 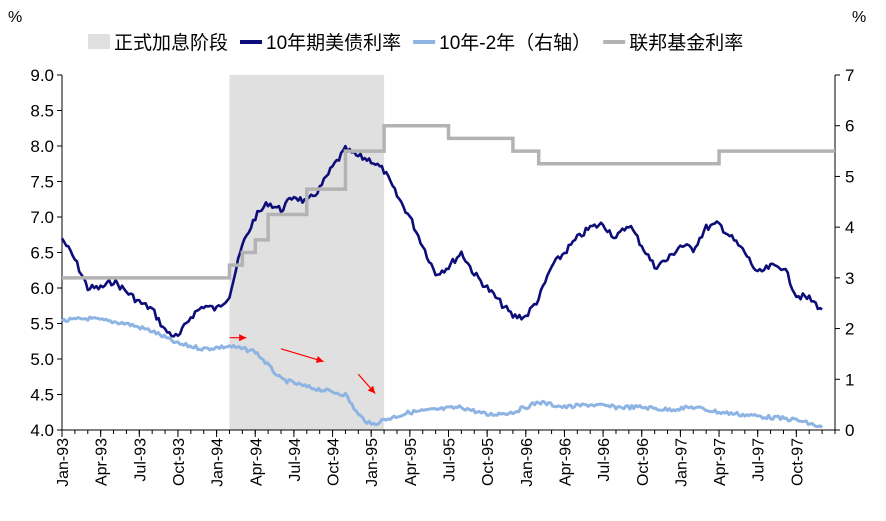 What do you see at coordinates (42, 253) in the screenshot?
I see `left-tick-label: 6.5` at bounding box center [42, 253].